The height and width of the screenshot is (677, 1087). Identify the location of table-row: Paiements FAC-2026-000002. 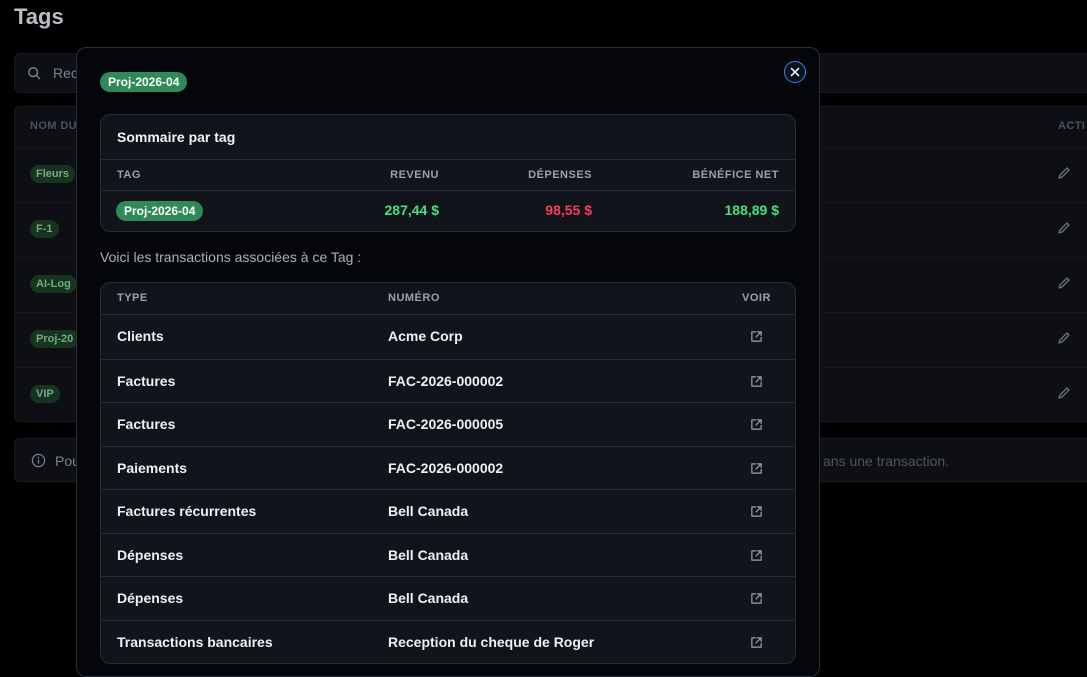
(448, 468).